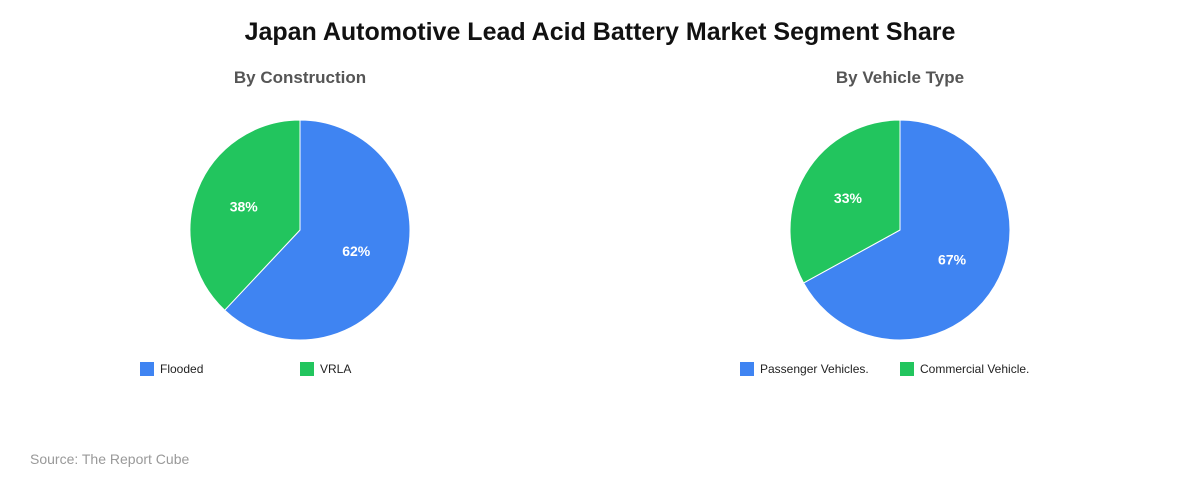  I want to click on legend-item-passenger-vehicles: Passenger Vehicles., so click(804, 369).